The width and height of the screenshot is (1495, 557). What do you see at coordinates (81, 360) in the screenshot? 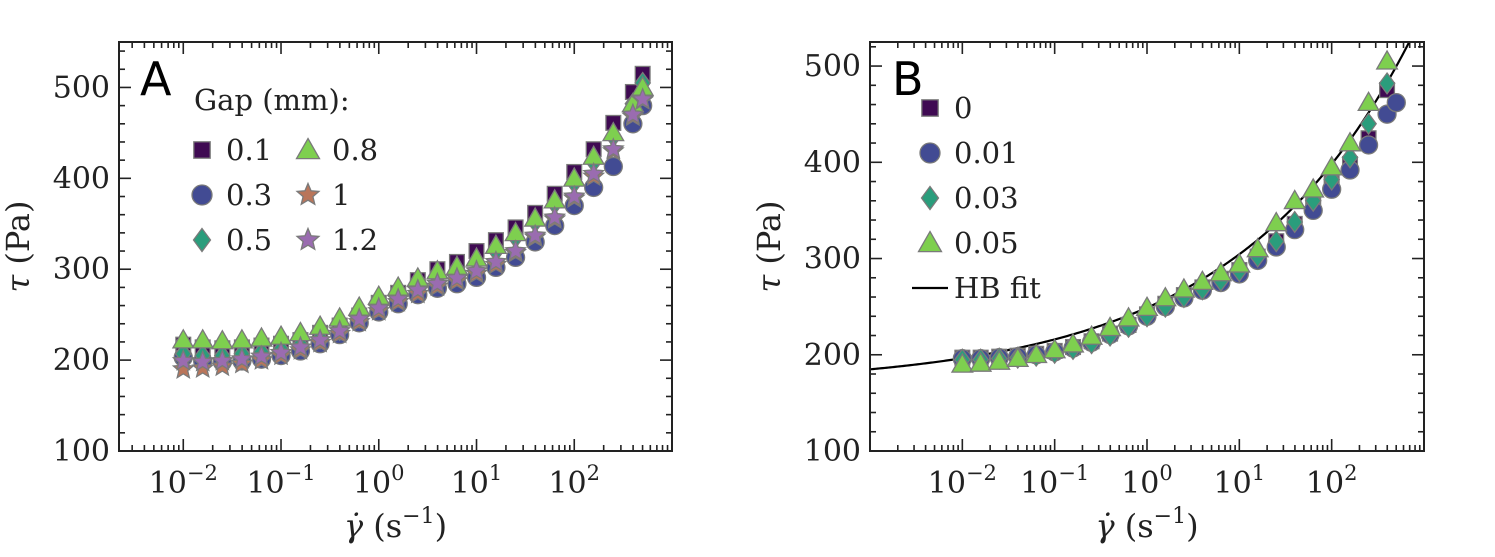
I see `y-tick-label: 200` at bounding box center [81, 360].